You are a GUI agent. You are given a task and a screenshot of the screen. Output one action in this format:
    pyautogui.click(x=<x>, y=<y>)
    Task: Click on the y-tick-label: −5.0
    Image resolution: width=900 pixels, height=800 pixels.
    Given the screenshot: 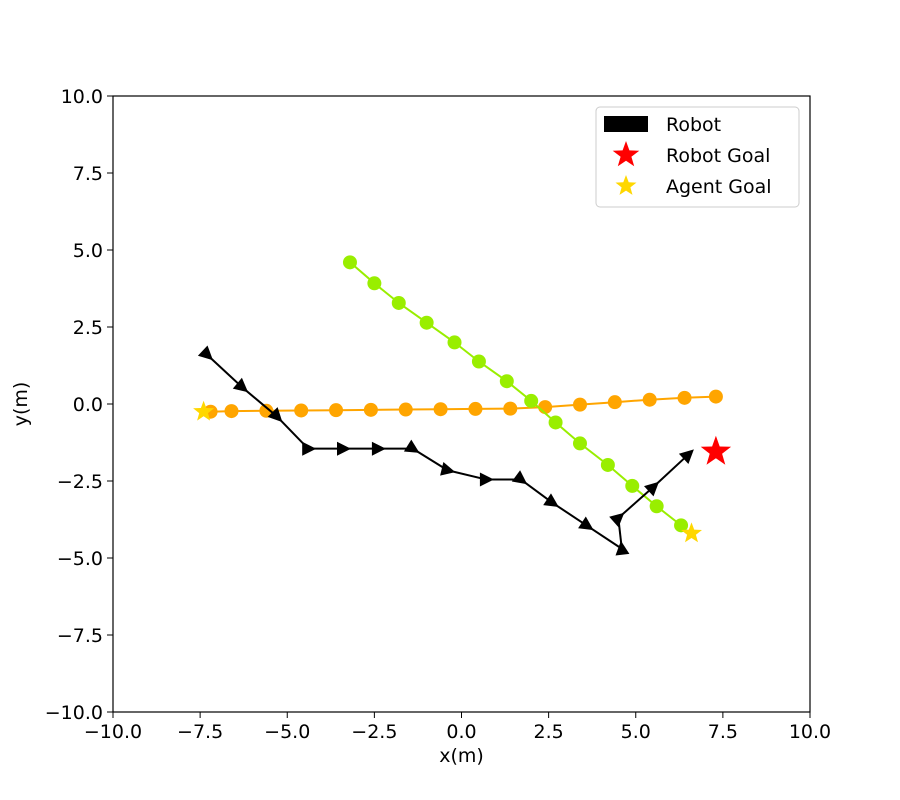 What is the action you would take?
    pyautogui.click(x=80, y=559)
    